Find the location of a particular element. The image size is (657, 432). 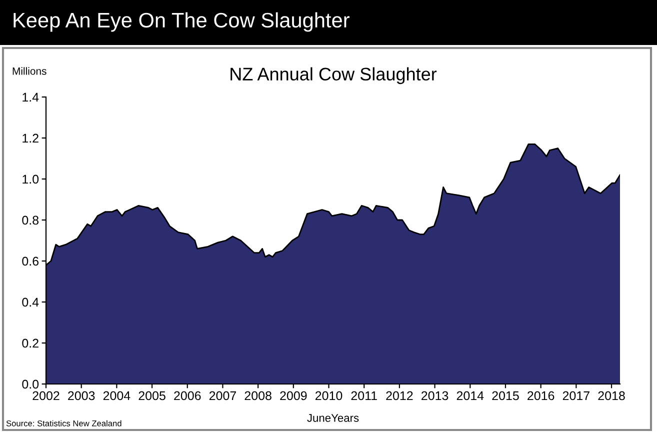

x-tick-label: 2002 is located at coordinates (46, 395).